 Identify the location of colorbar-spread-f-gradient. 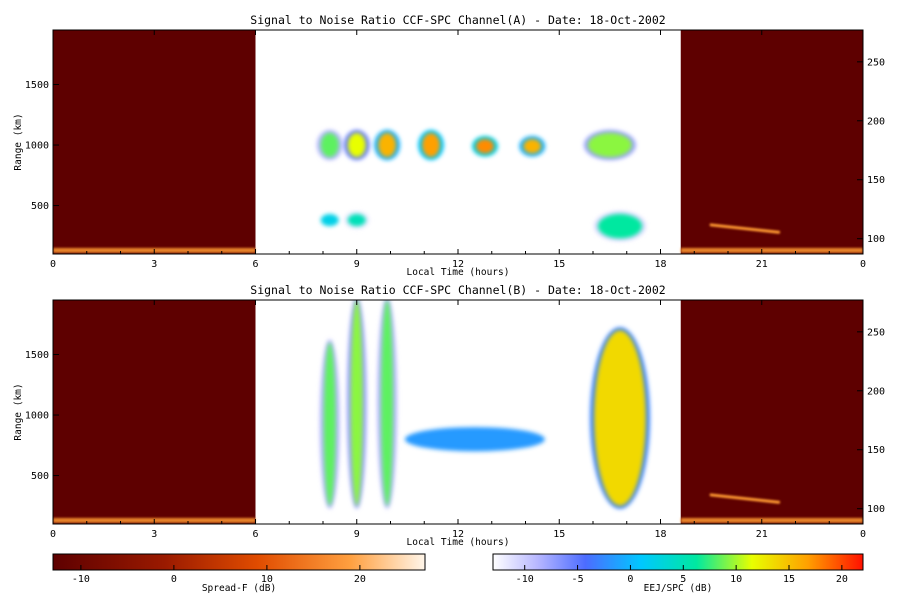
(239, 562).